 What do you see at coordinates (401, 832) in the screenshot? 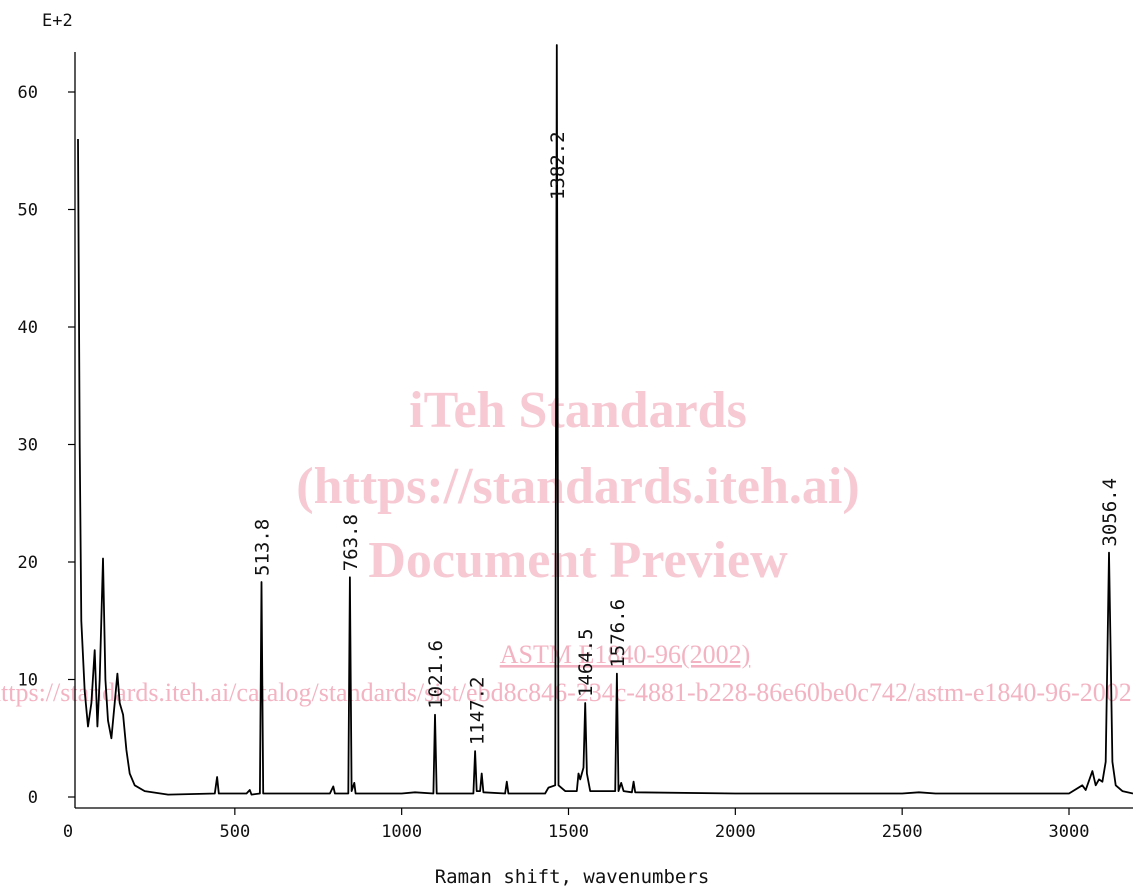
I see `x-tick-label: 1000` at bounding box center [401, 832].